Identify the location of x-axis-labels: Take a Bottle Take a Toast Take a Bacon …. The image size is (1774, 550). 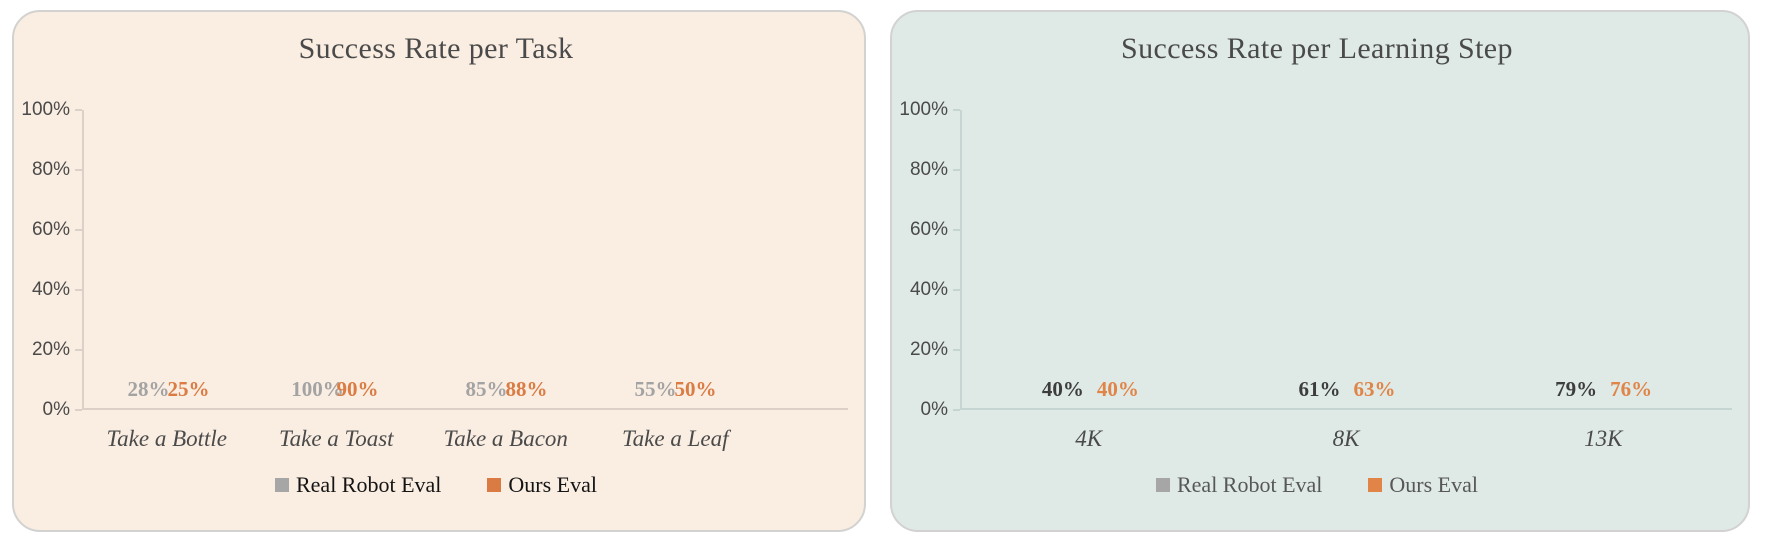
(465, 439).